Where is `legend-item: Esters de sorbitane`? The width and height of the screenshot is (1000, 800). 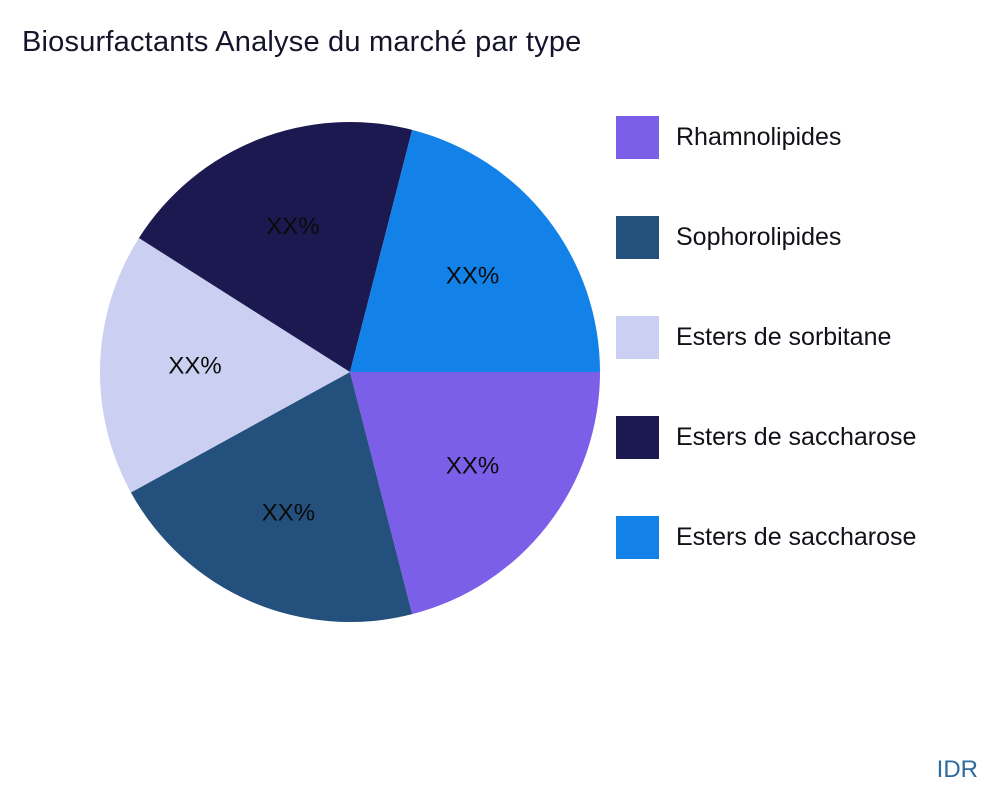
legend-item: Esters de sorbitane is located at coordinates (766, 337).